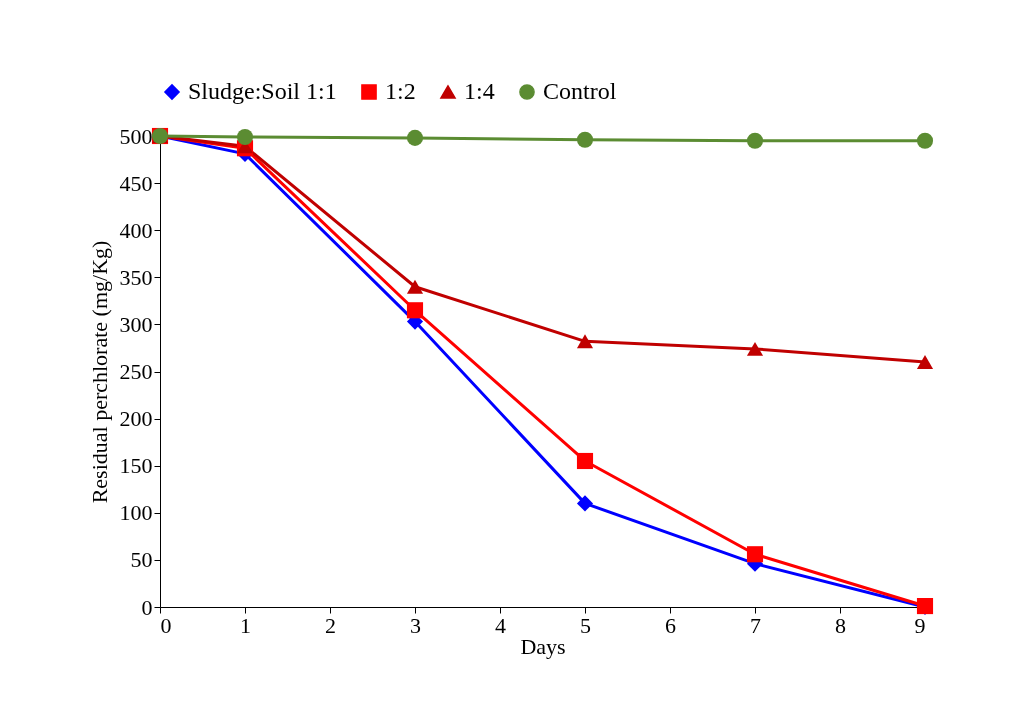 This screenshot has width=1012, height=711. Describe the element at coordinates (755, 625) in the screenshot. I see `x-tick-label: 7` at that location.